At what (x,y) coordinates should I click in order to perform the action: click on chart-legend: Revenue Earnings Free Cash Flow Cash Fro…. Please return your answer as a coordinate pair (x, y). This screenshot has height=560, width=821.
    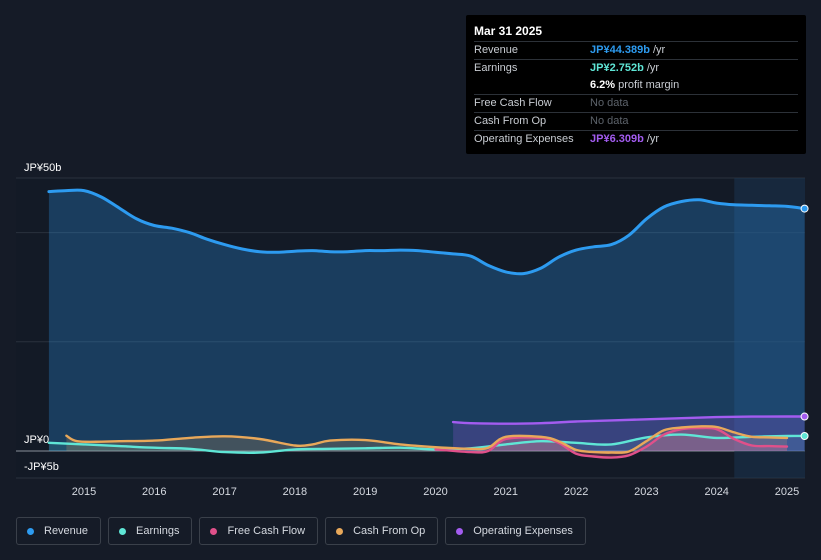
    Looking at the image, I should click on (304, 531).